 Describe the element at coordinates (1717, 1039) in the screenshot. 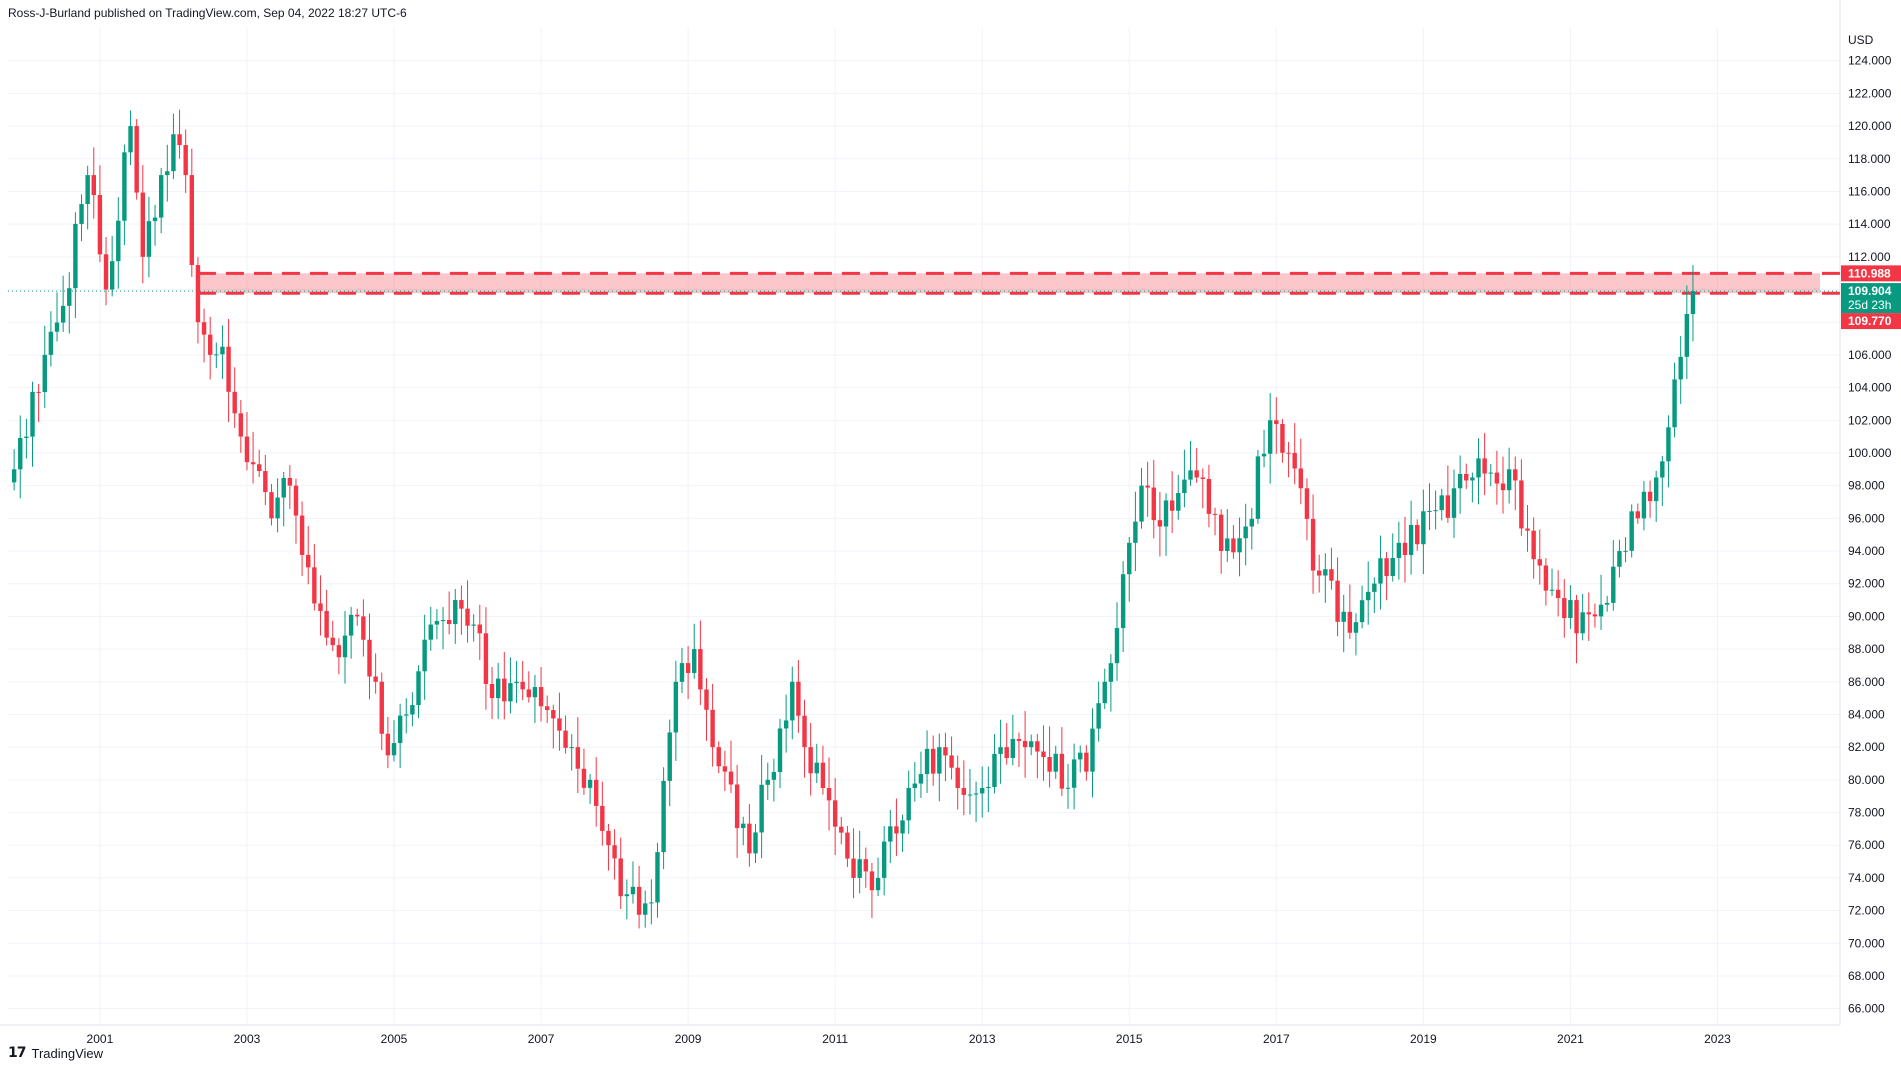

I see `x-tick-label: 2023` at that location.